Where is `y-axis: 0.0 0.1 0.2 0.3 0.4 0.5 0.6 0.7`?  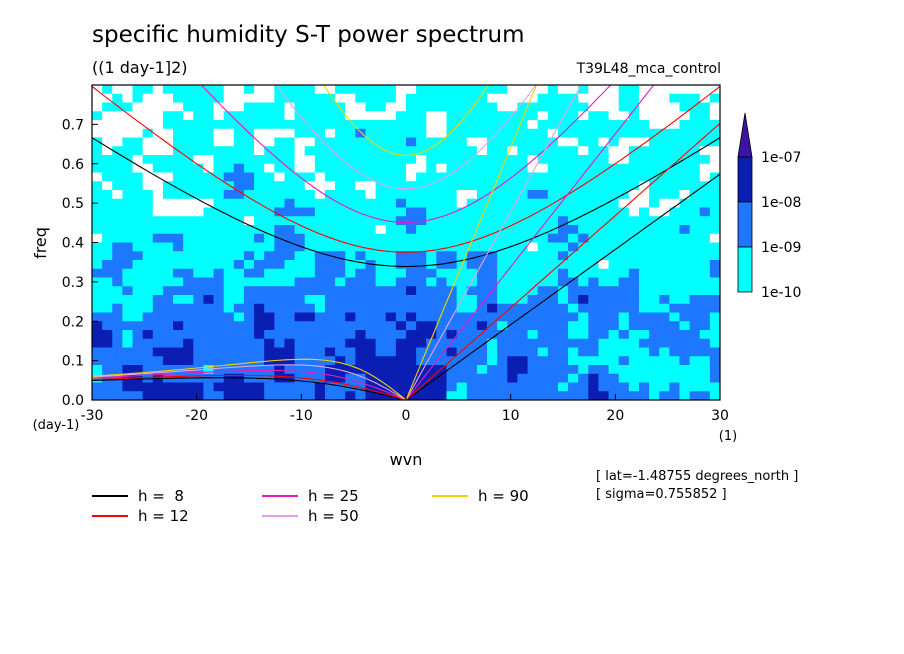 y-axis: 0.0 0.1 0.2 0.3 0.4 0.5 0.6 0.7 is located at coordinates (80, 263).